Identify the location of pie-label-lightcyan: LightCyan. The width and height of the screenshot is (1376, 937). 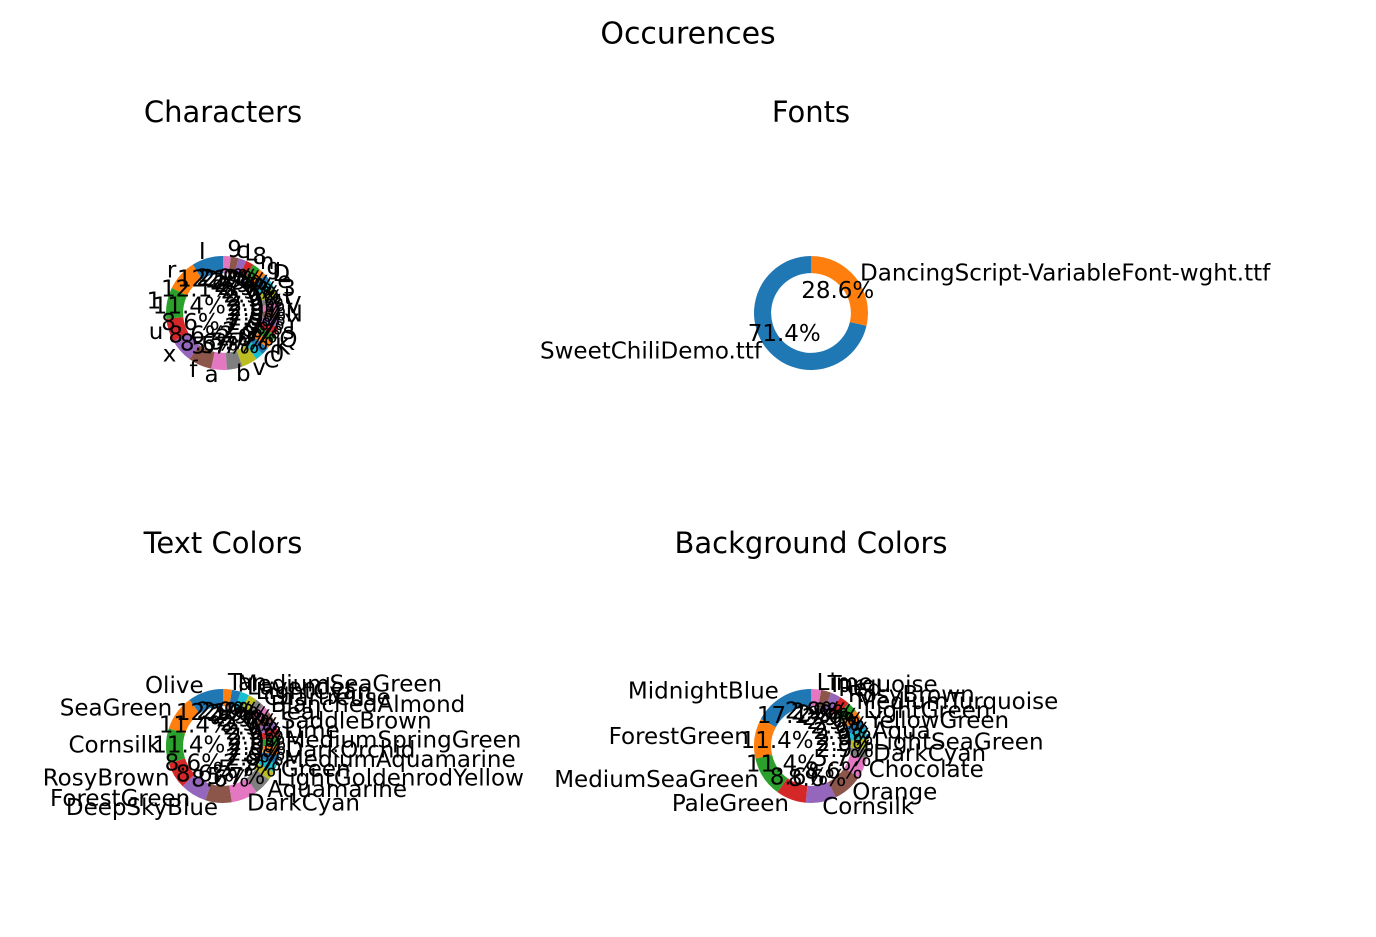
(314, 692).